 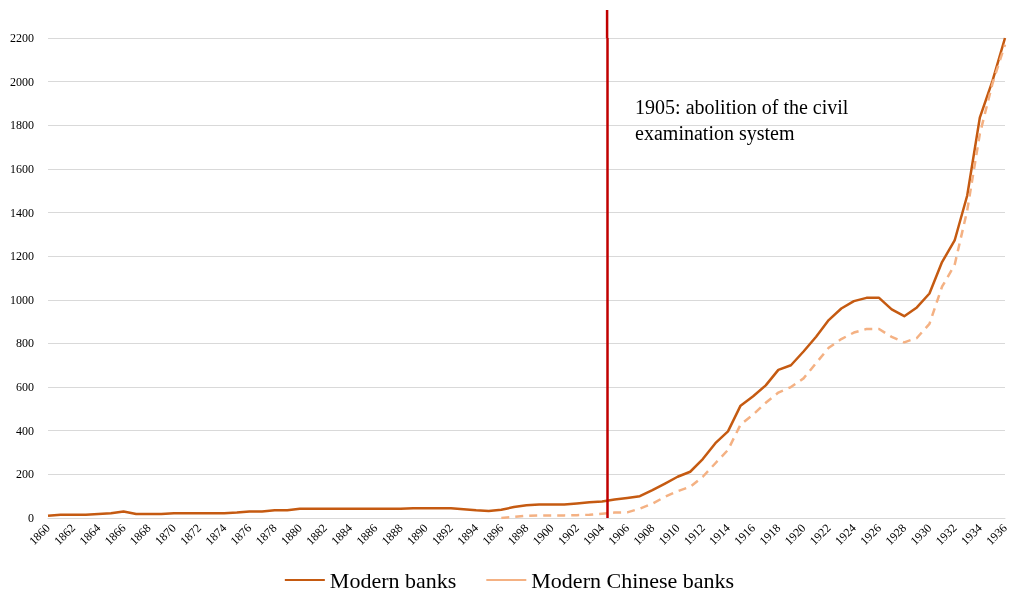 What do you see at coordinates (744, 120) in the screenshot?
I see `ref-line-label: 1905: abolition of the civil examination system` at bounding box center [744, 120].